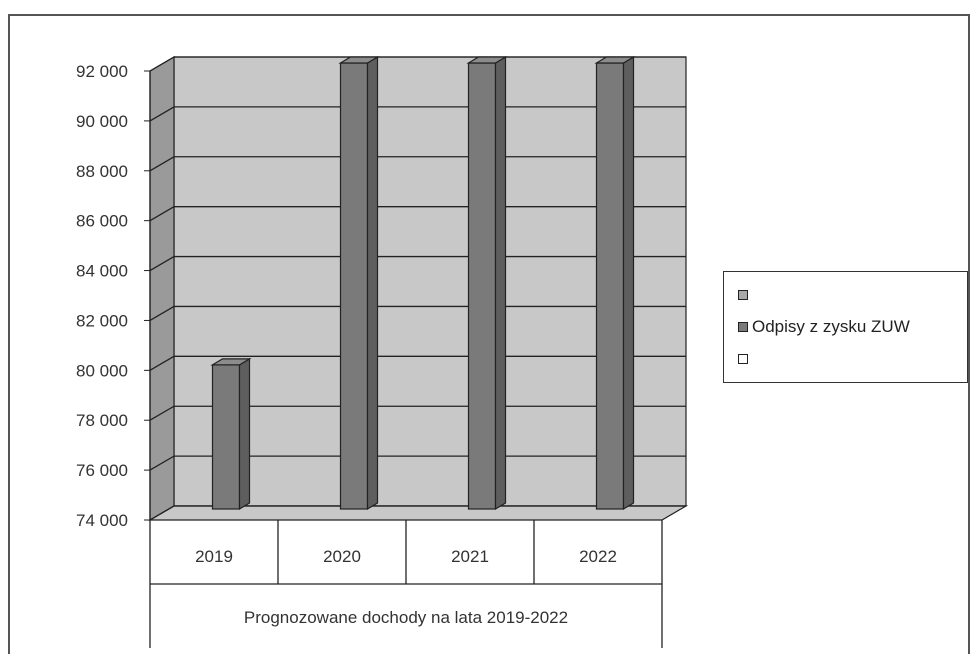 The height and width of the screenshot is (654, 977). Describe the element at coordinates (226, 437) in the screenshot. I see `bar-2019` at that location.